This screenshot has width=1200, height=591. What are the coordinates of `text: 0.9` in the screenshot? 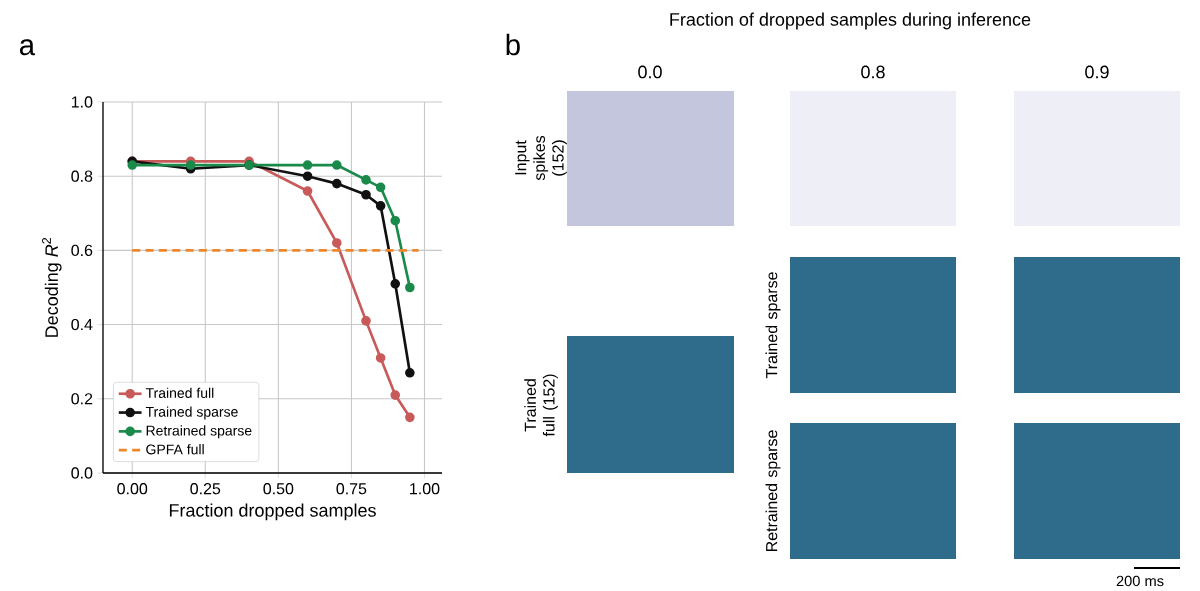 It's located at (1097, 72).